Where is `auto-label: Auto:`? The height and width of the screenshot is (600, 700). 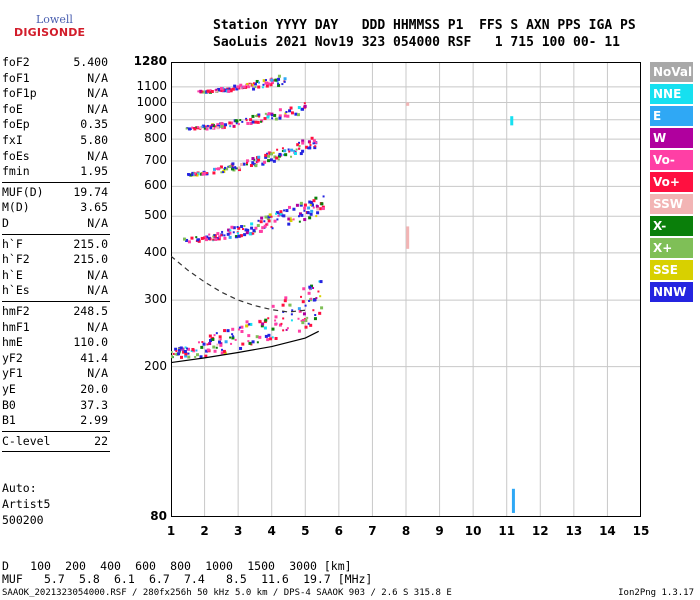
auto-label: Auto: is located at coordinates (19, 488).